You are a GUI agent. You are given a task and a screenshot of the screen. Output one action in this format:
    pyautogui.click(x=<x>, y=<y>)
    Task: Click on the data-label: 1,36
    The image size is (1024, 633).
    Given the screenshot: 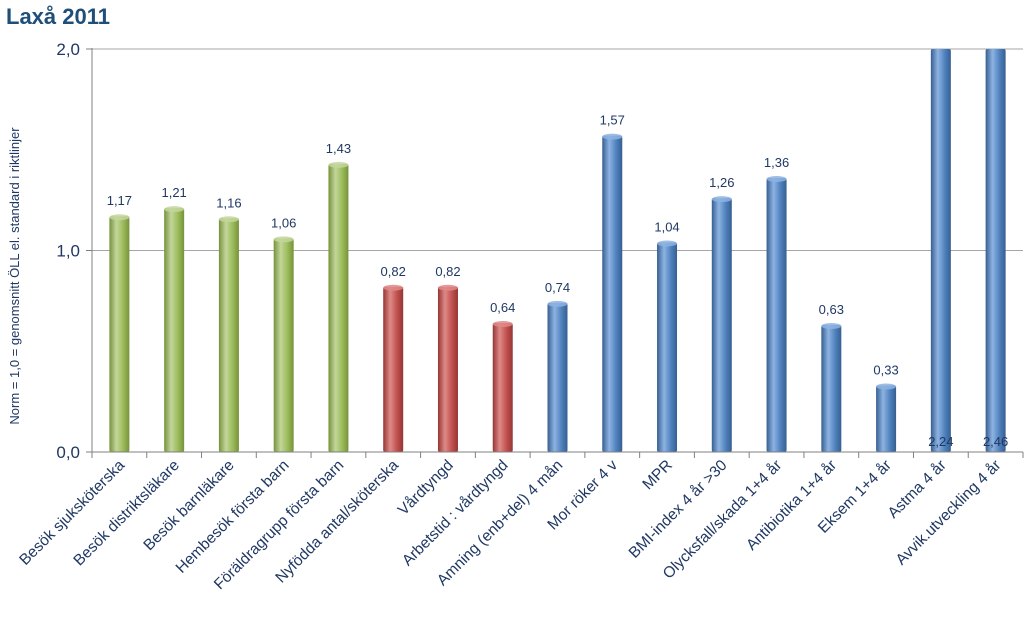 What is the action you would take?
    pyautogui.click(x=776, y=162)
    